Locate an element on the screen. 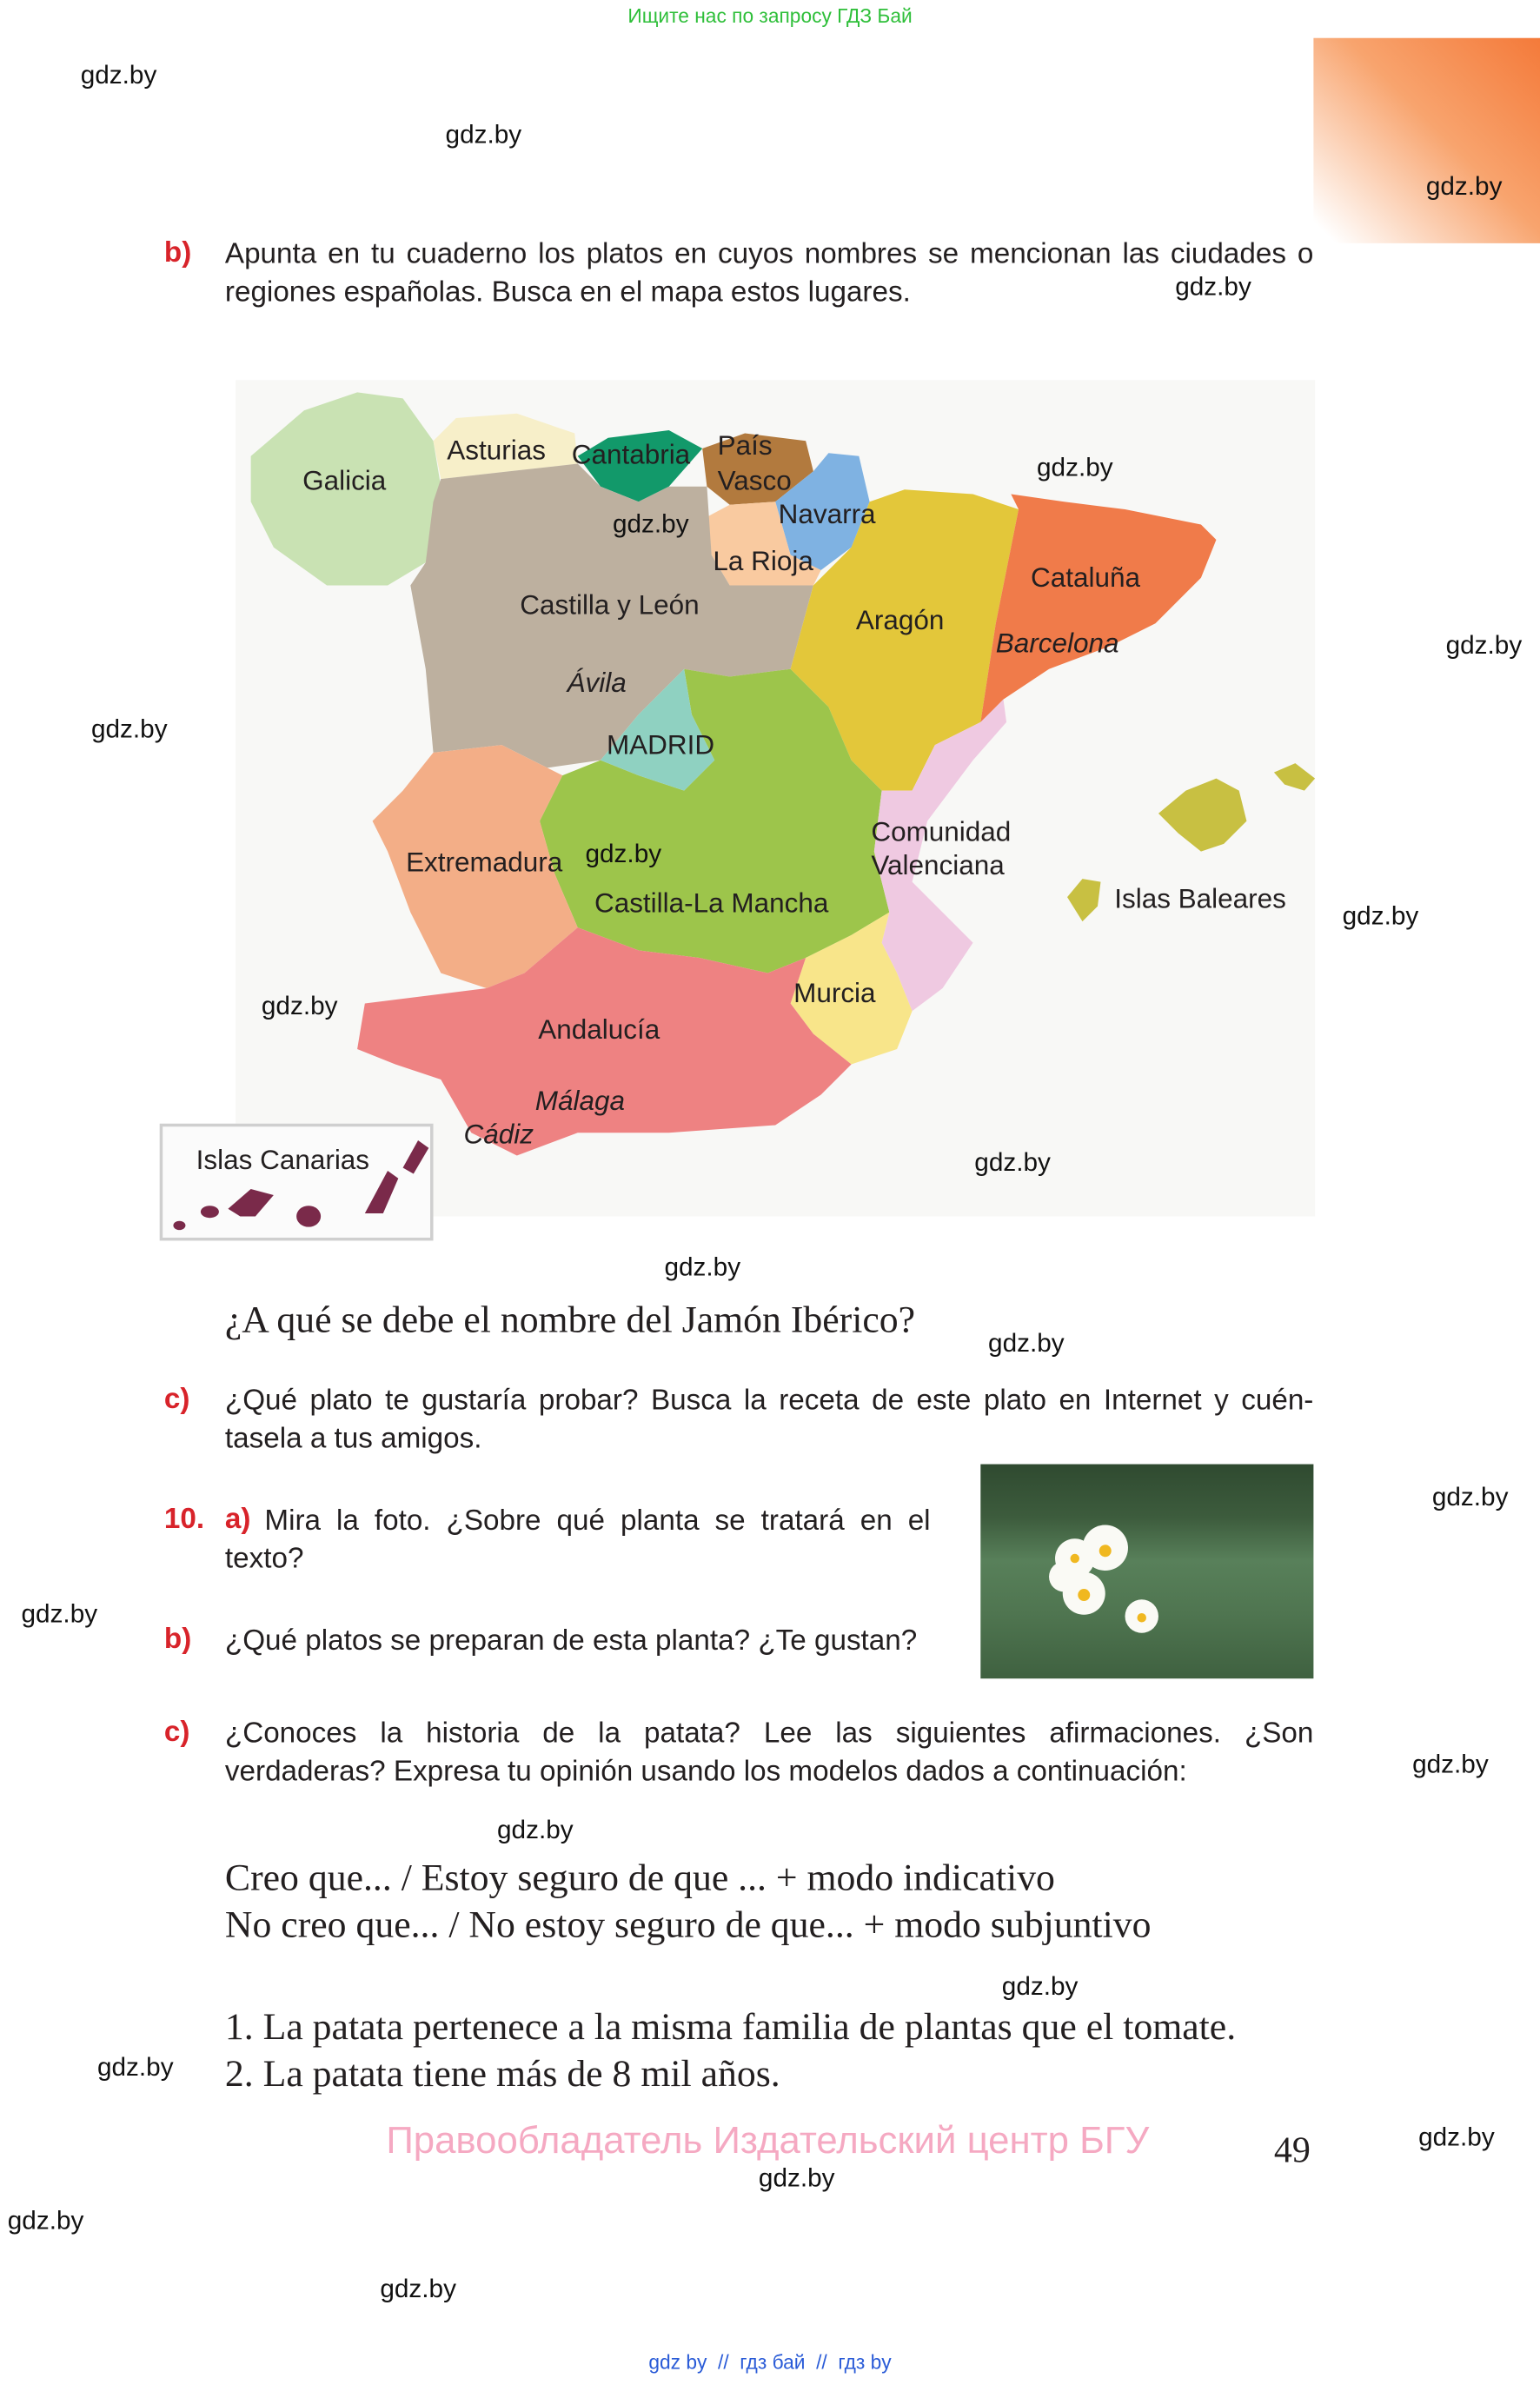 Image resolution: width=1540 pixels, height=2385 pixels. footer-links: gdz by // гдз бай // гдз by is located at coordinates (770, 2362).